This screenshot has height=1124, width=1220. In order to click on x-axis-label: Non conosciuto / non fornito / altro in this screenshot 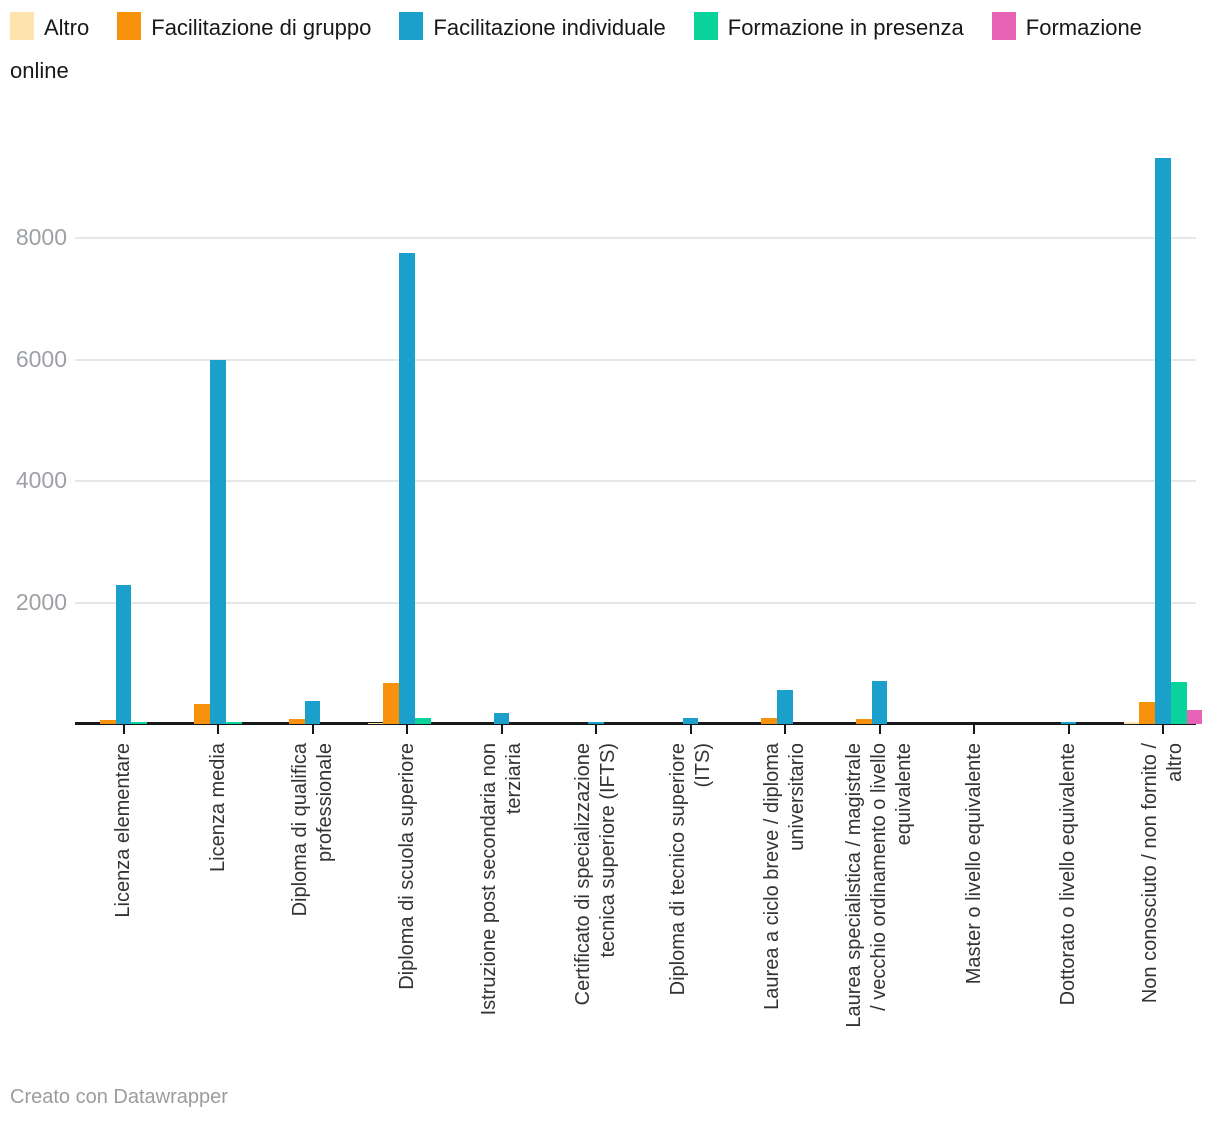, I will do `click(1162, 873)`.